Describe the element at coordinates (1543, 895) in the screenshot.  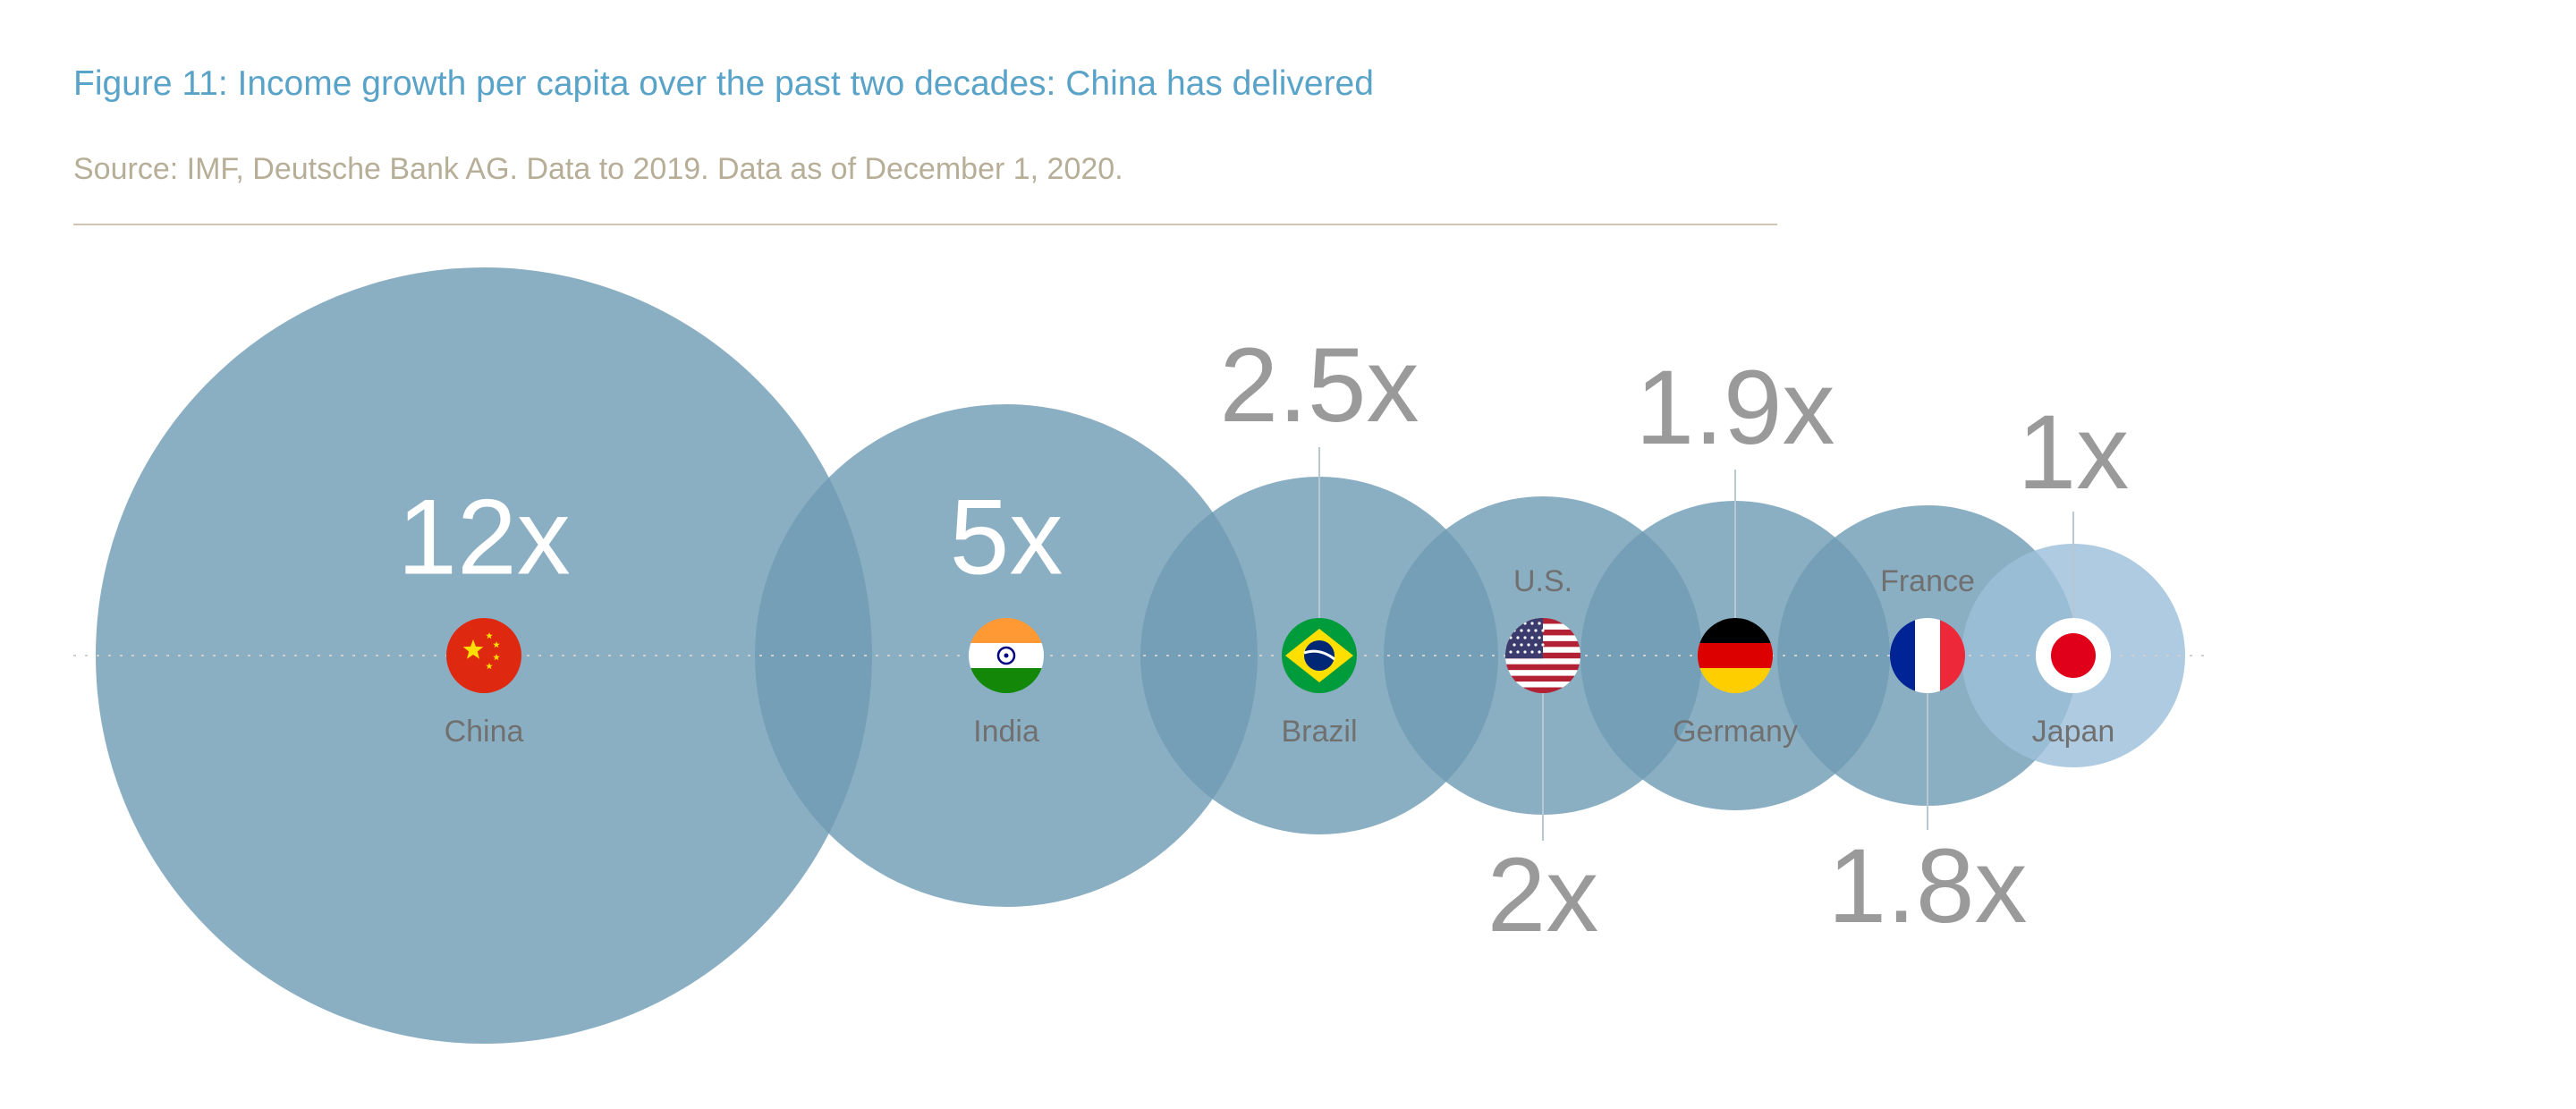
I see `us-value-label: 2x` at that location.